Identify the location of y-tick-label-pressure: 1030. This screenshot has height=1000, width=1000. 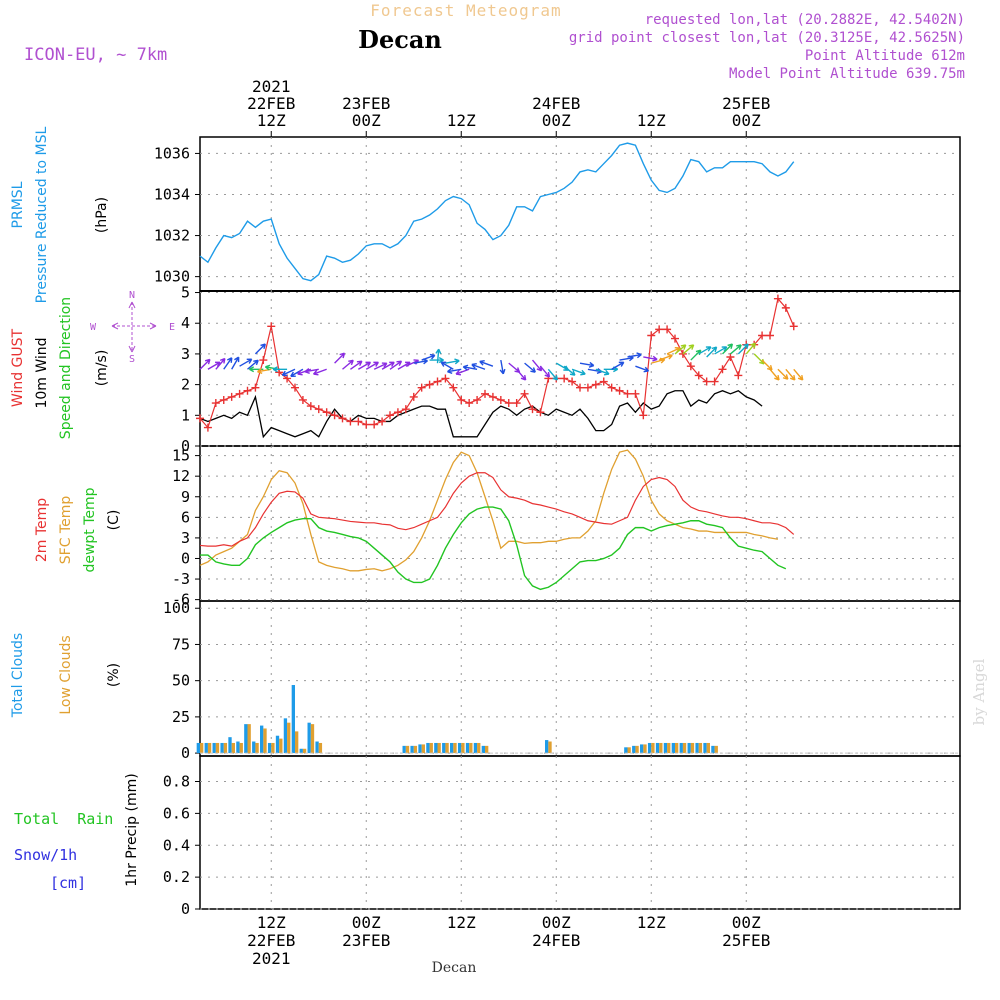
(172, 277).